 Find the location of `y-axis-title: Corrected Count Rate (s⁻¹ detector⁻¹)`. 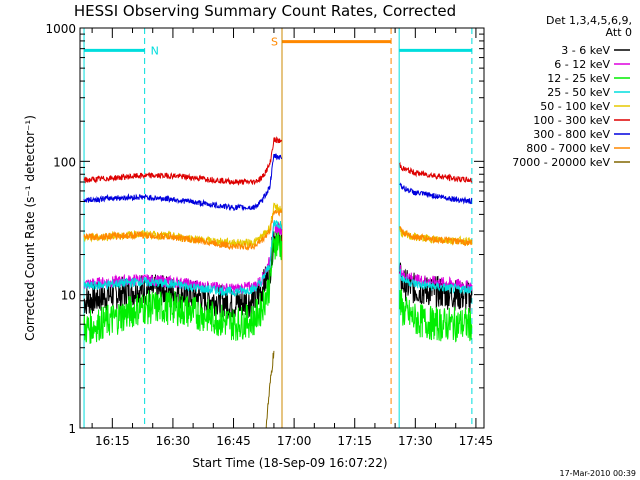

y-axis-title: Corrected Count Rate (s⁻¹ detector⁻¹) is located at coordinates (30, 228).